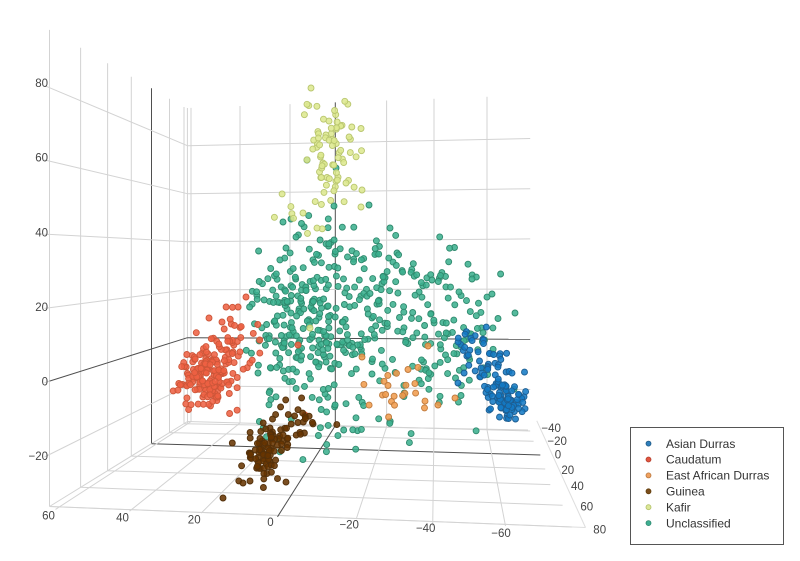 This screenshot has height=561, width=800. Describe the element at coordinates (693, 460) in the screenshot. I see `svg-text: Caudatum` at that location.